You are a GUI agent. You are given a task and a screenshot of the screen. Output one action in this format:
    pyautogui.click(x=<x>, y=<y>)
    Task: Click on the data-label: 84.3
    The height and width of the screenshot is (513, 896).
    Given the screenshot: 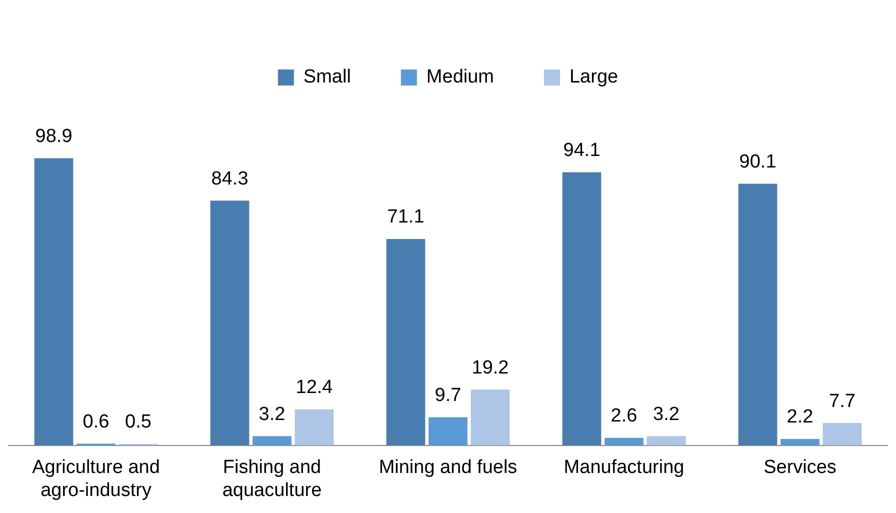 What is the action you would take?
    pyautogui.click(x=229, y=179)
    